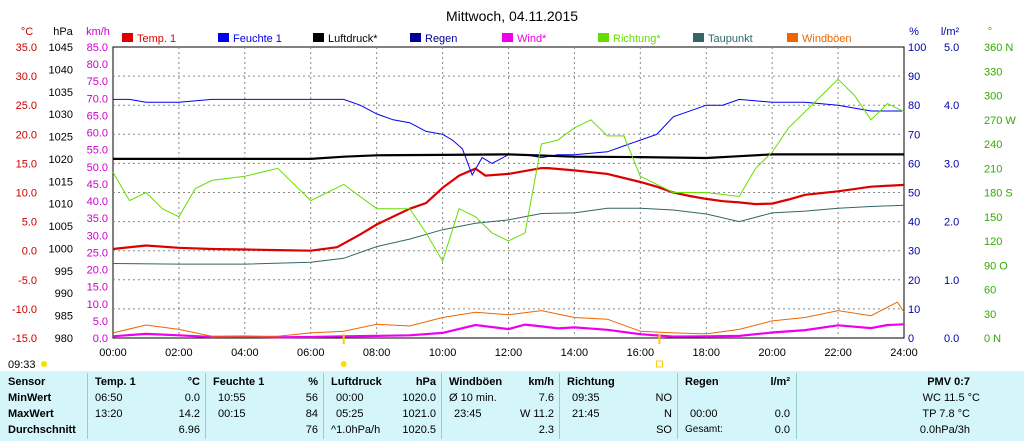  Describe the element at coordinates (782, 430) in the screenshot. I see `rain-total: 0.0` at that location.